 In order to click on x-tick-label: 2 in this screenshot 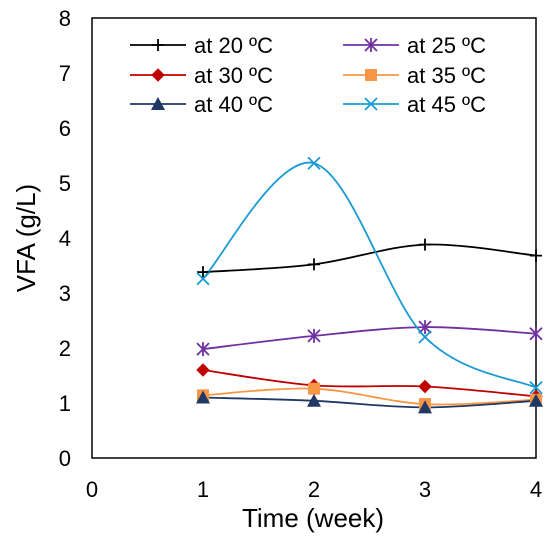, I will do `click(314, 489)`.